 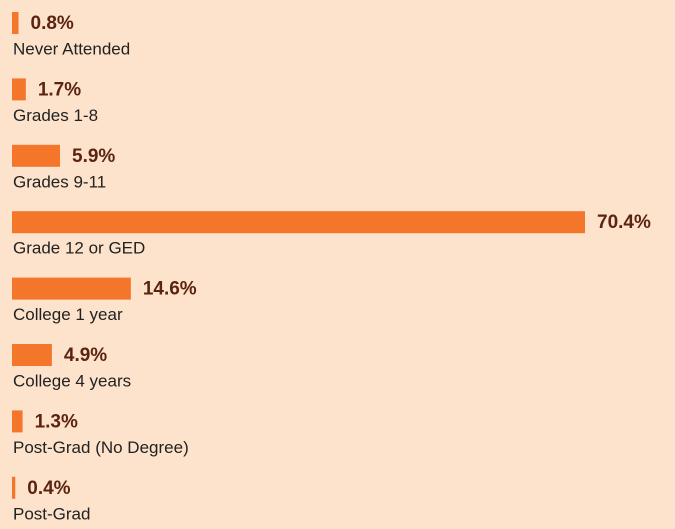 What do you see at coordinates (101, 447) in the screenshot?
I see `category-label: Post-Grad (No Degree)` at bounding box center [101, 447].